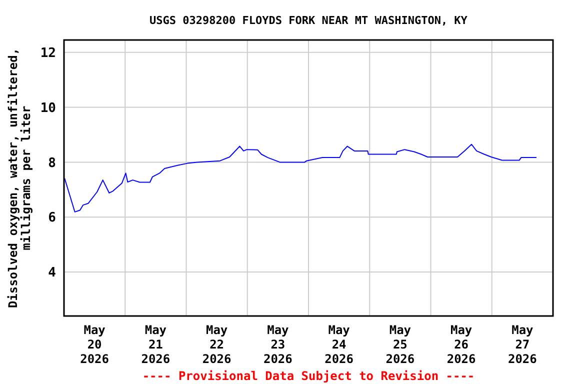 This screenshot has height=384, width=576. Describe the element at coordinates (522, 344) in the screenshot. I see `x-tick-label: May 27 2026` at that location.